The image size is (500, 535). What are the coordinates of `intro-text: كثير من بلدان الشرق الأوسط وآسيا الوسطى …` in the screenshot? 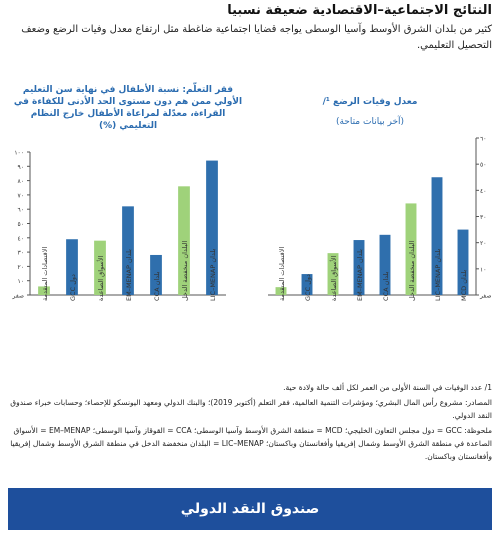 It's located at (256, 37).